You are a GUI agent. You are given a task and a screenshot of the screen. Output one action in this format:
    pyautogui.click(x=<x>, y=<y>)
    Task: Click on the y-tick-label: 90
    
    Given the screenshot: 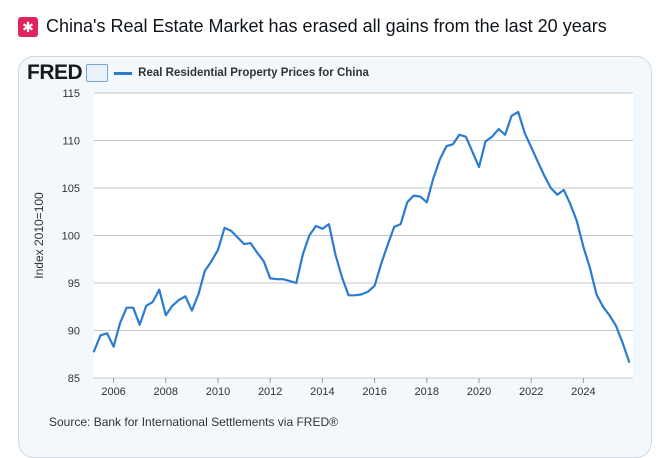 What is the action you would take?
    pyautogui.click(x=74, y=332)
    